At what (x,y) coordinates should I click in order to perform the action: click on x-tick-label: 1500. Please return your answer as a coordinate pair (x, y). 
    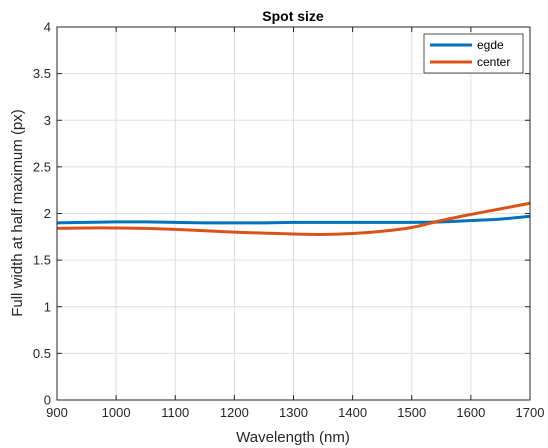
    Looking at the image, I should click on (411, 412).